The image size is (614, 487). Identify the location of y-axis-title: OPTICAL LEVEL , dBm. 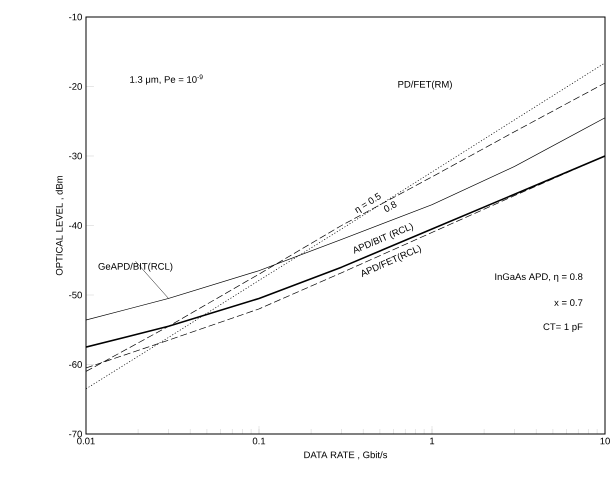
(60, 226).